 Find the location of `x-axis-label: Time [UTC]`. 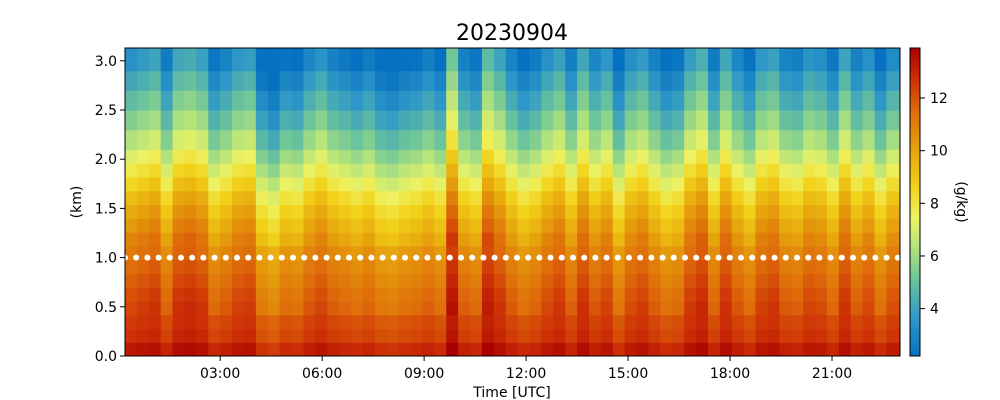

x-axis-label: Time [UTC] is located at coordinates (511, 392).